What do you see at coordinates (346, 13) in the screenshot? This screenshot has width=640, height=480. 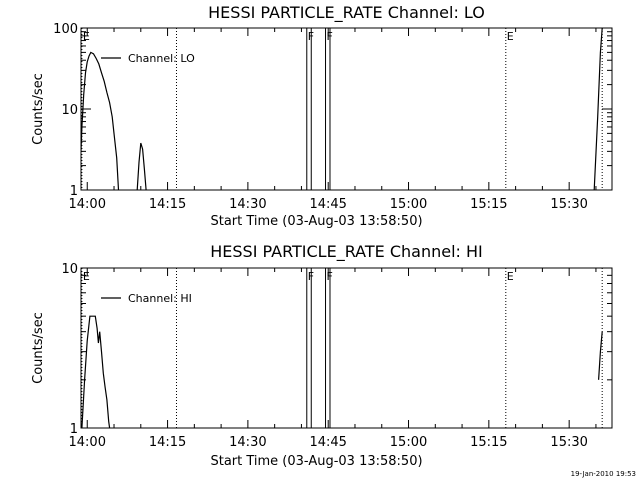 I see `chart-title: HESSI PARTICLE_RATE Channel: LO` at bounding box center [346, 13].